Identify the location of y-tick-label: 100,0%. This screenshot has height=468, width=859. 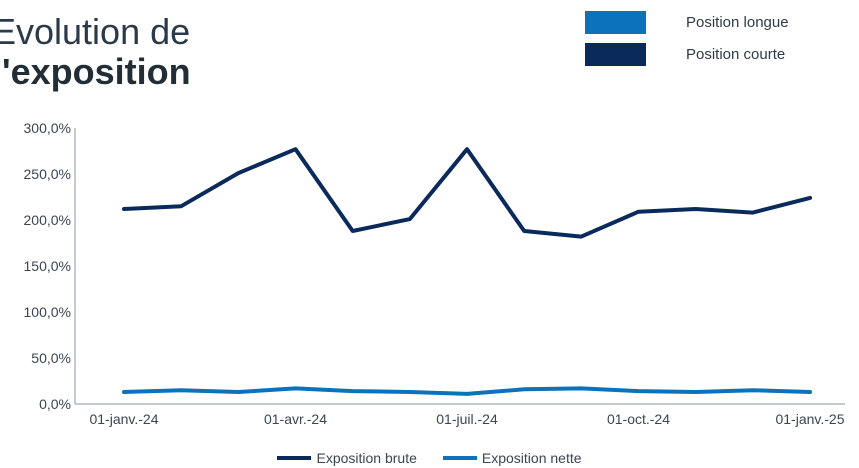
(47, 312).